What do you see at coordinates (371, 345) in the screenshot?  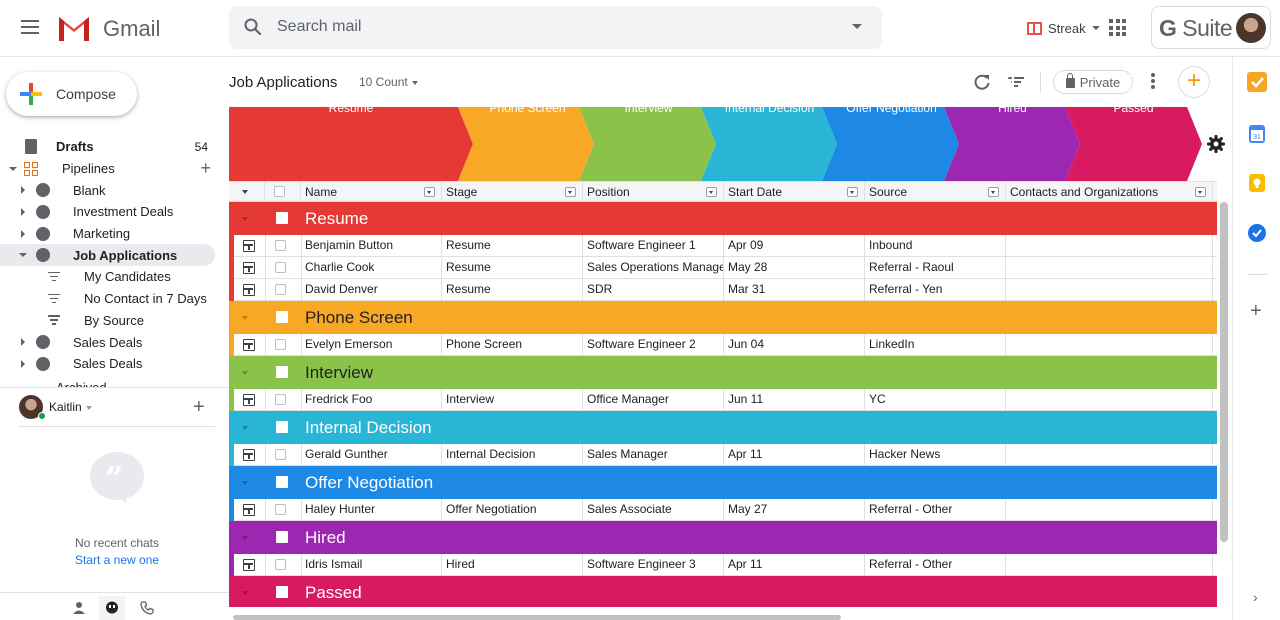 I see `cell-name: Evelyn Emerson` at bounding box center [371, 345].